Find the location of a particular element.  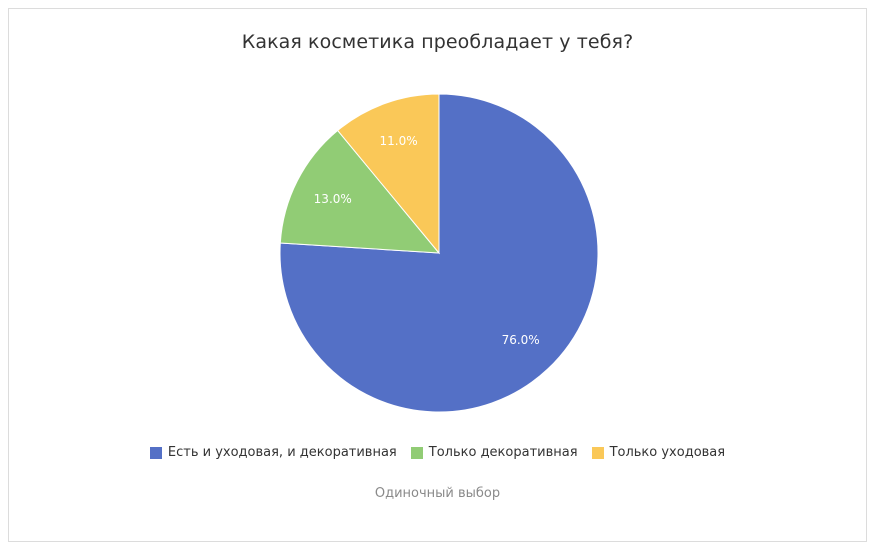

slice-care is located at coordinates (388, 174).